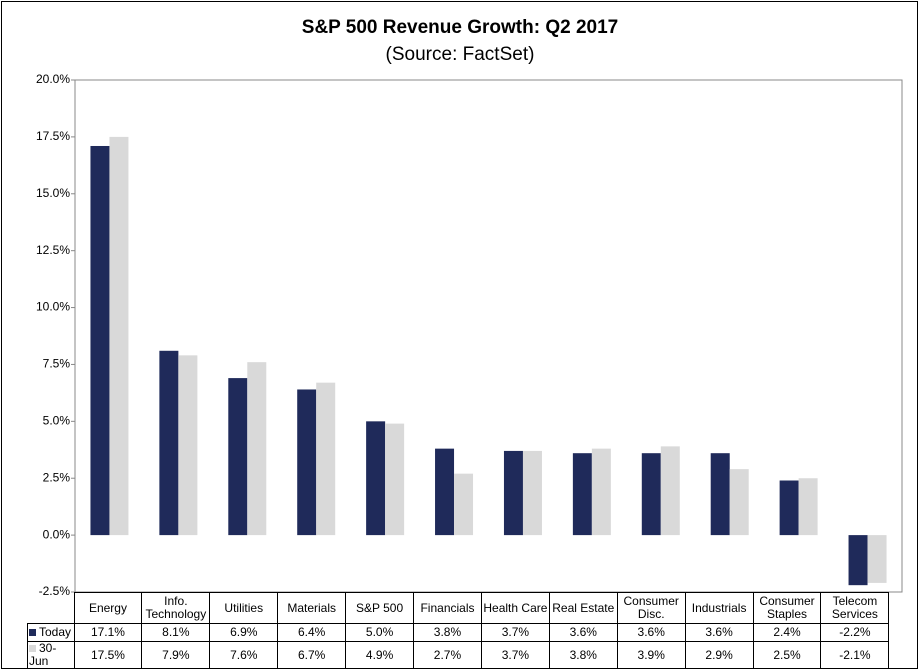  Describe the element at coordinates (380, 655) in the screenshot. I see `value-label: 4.9%` at that location.